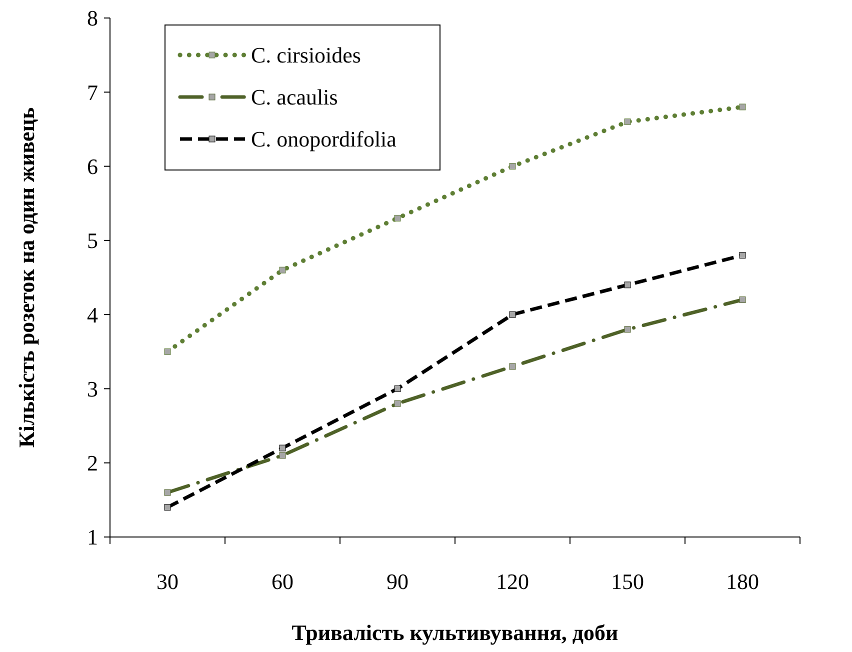 The image size is (852, 652). I want to click on x-tick-label: 150, so click(627, 581).